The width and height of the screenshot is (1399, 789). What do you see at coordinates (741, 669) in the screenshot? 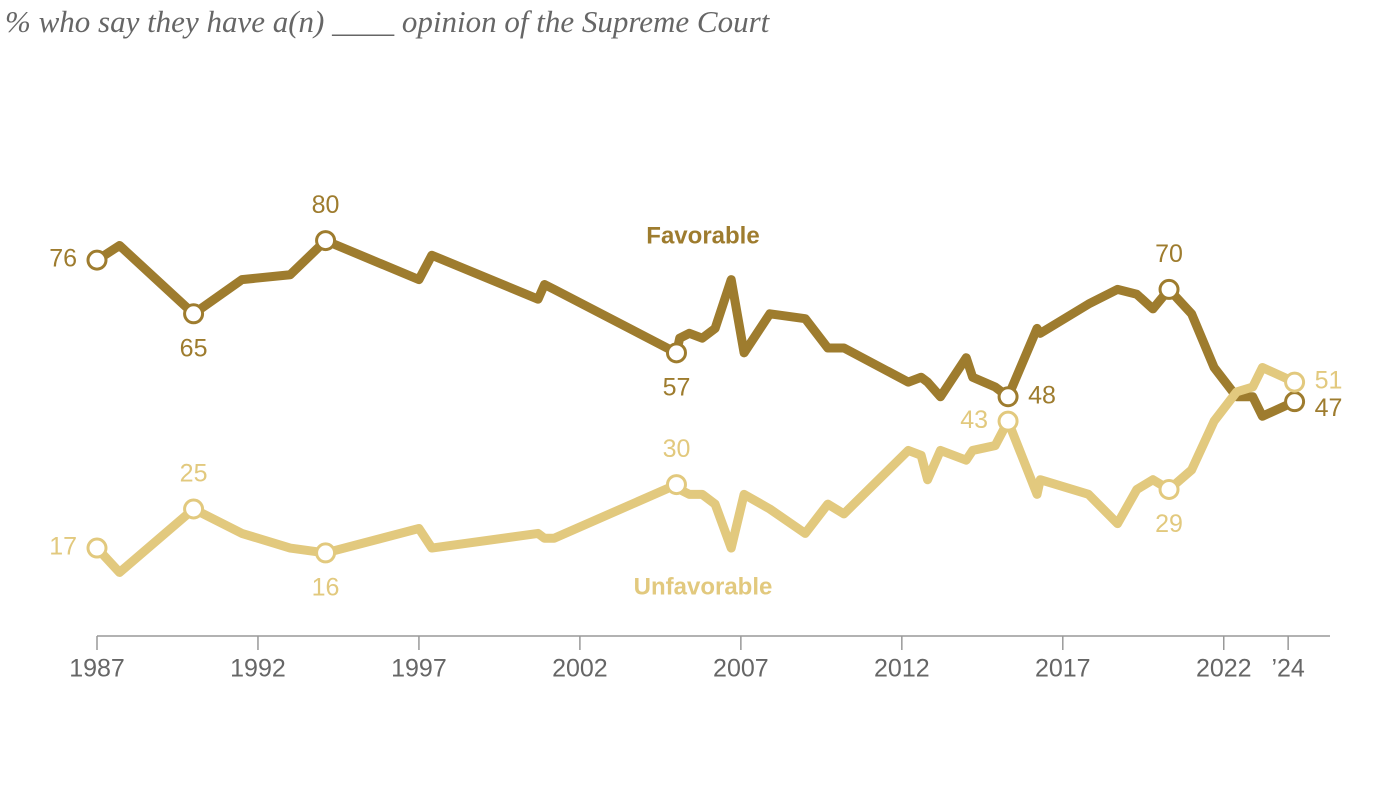
I see `x-tick-label: 2007` at bounding box center [741, 669].